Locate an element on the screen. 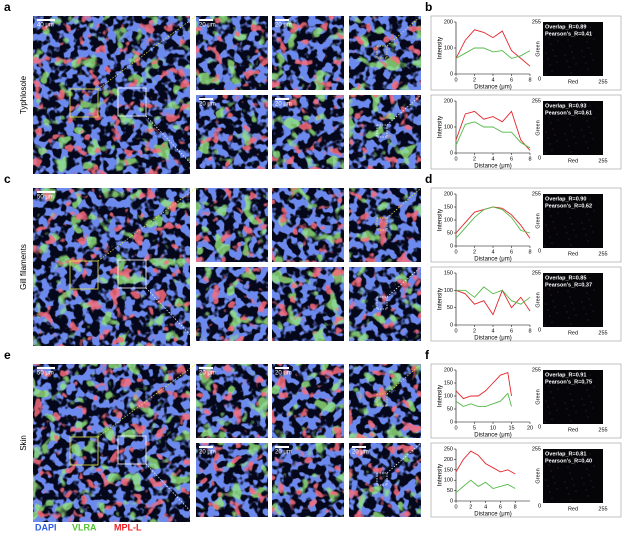 The height and width of the screenshot is (544, 639). legend-label: DAPI is located at coordinates (46, 527).